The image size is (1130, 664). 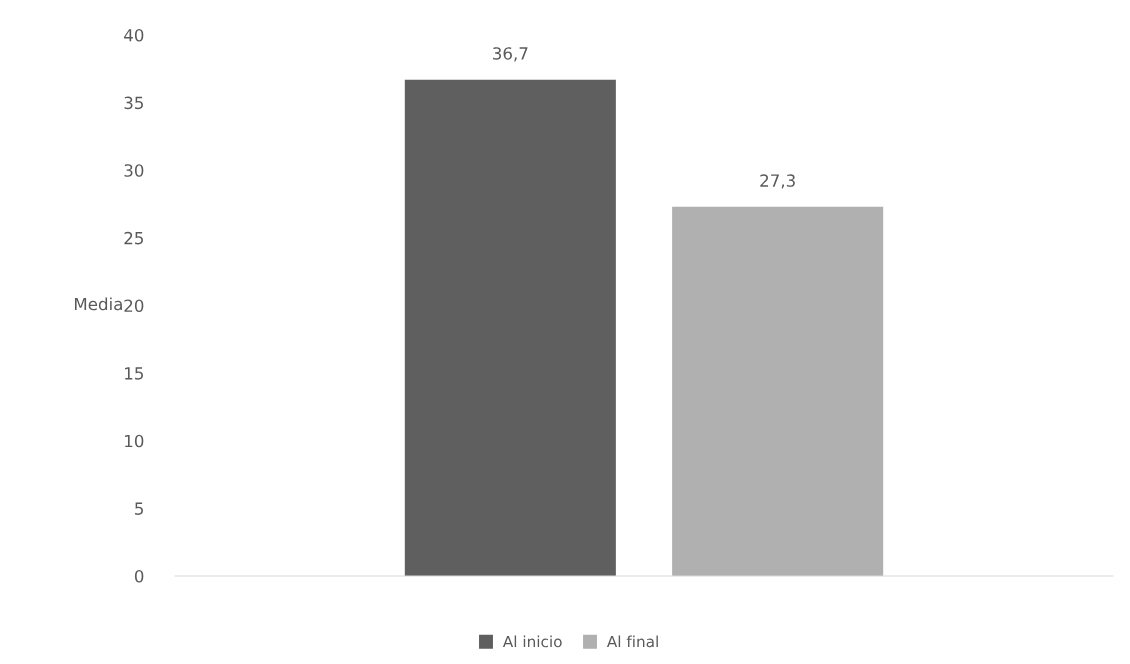 What do you see at coordinates (134, 306) in the screenshot?
I see `y-tick-label: 20` at bounding box center [134, 306].